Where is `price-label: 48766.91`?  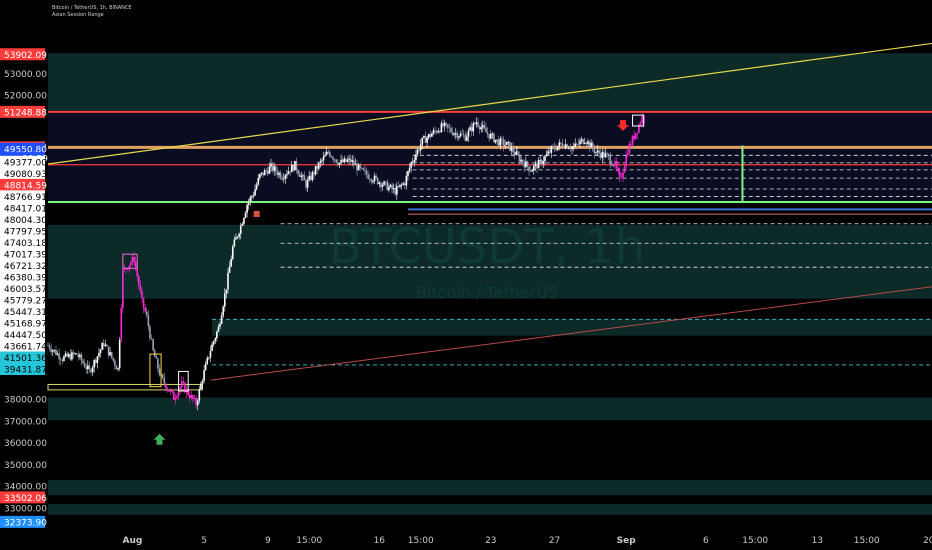
price-label: 48766.91 is located at coordinates (23, 196).